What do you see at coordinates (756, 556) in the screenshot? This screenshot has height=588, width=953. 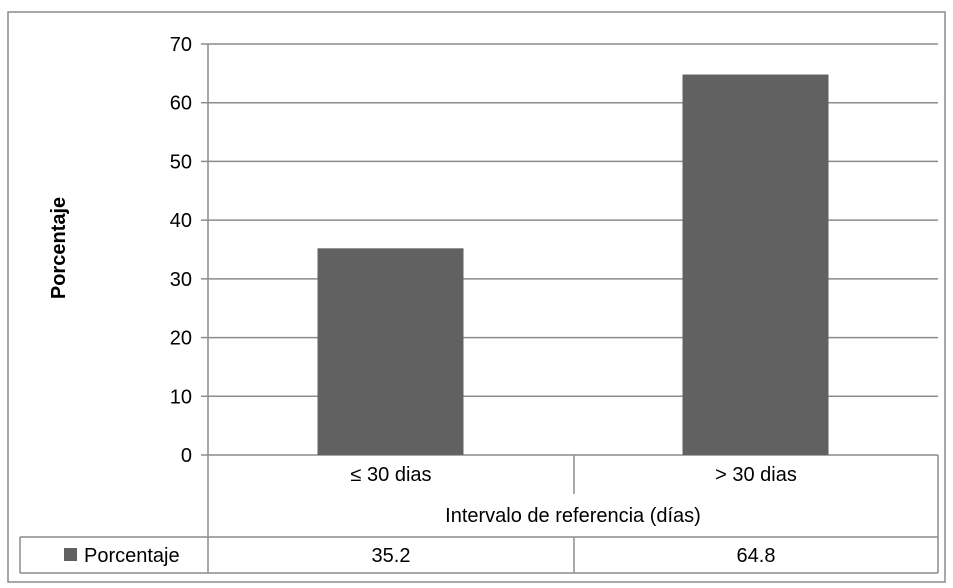 I see `data-table-value: 64.8` at bounding box center [756, 556].